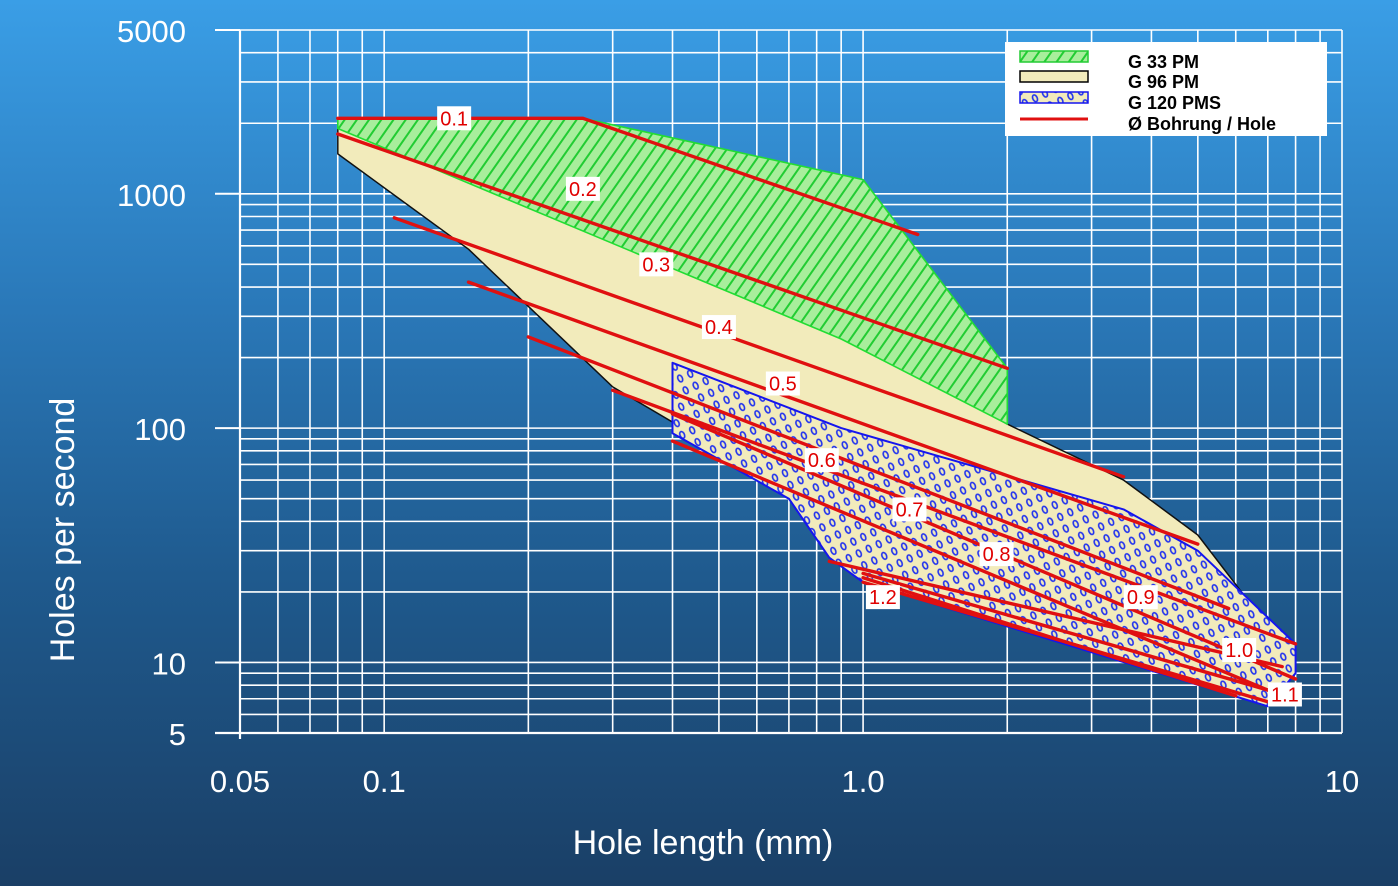  I want to click on diameter-label: 0.8, so click(997, 555).